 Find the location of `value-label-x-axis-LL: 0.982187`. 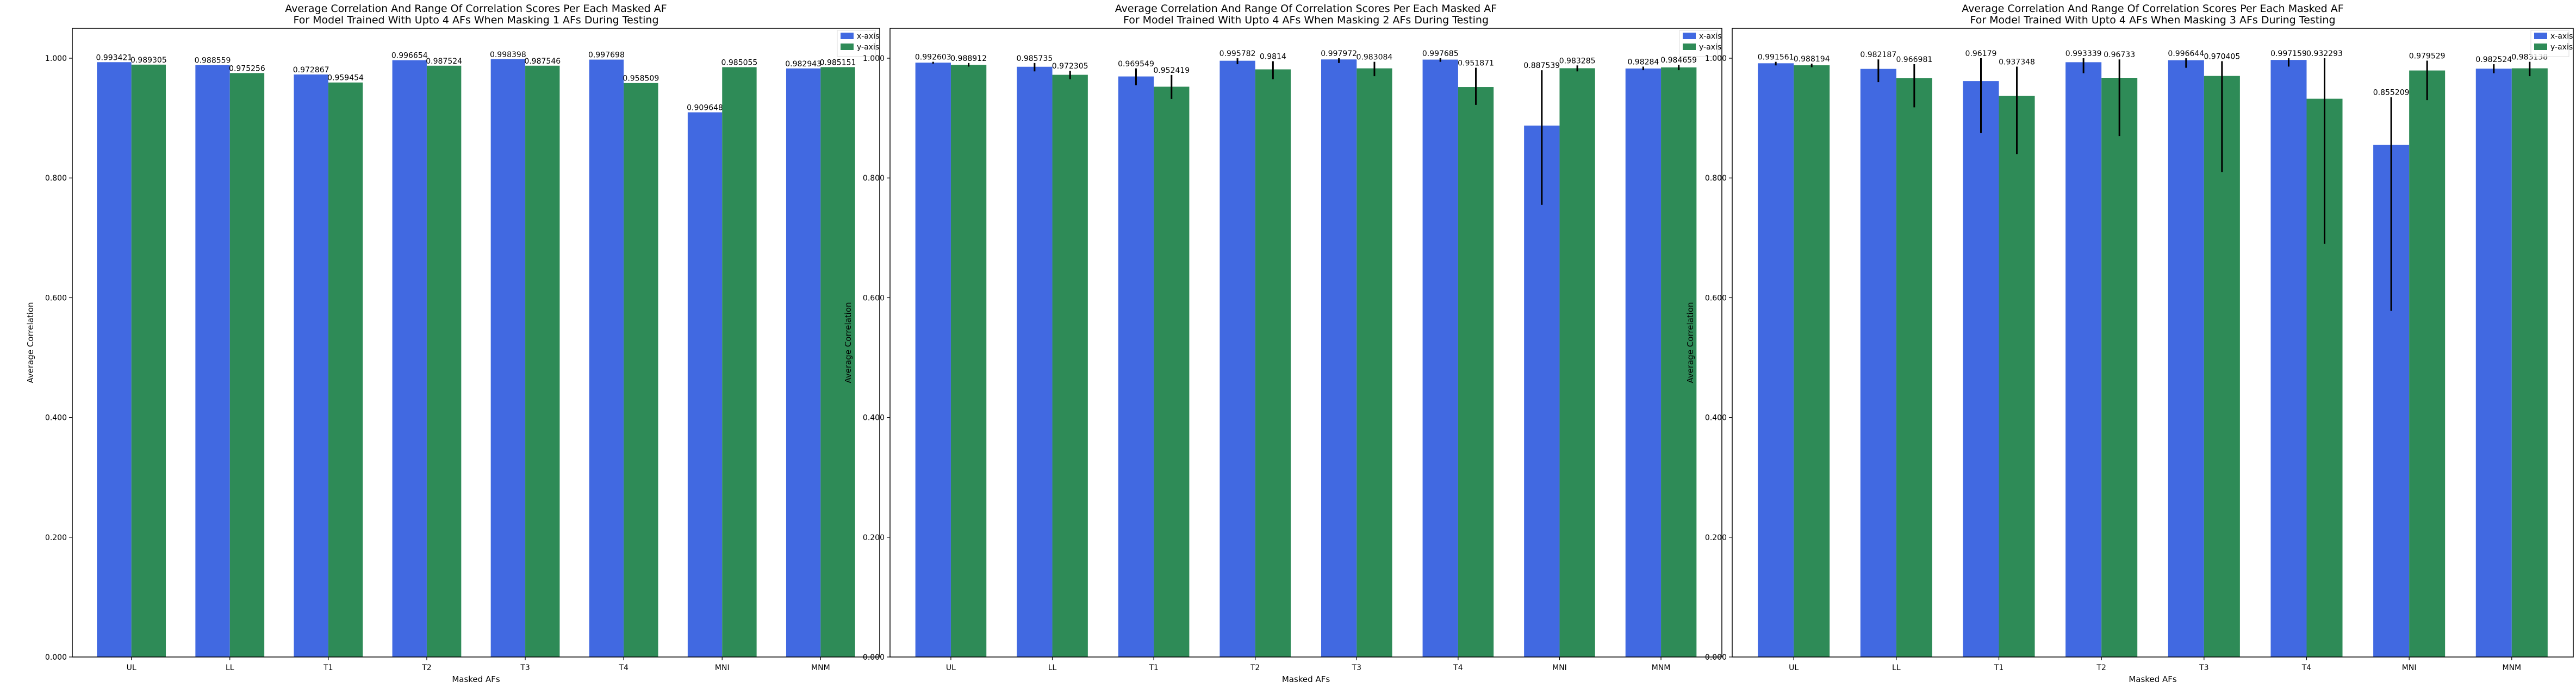

value-label-x-axis-LL: 0.982187 is located at coordinates (1878, 55).